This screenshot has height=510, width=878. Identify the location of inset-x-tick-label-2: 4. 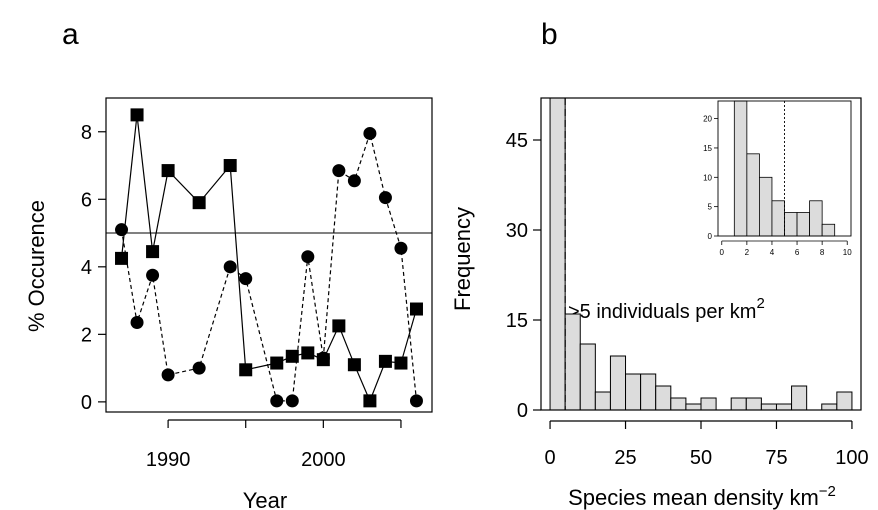
(772, 252).